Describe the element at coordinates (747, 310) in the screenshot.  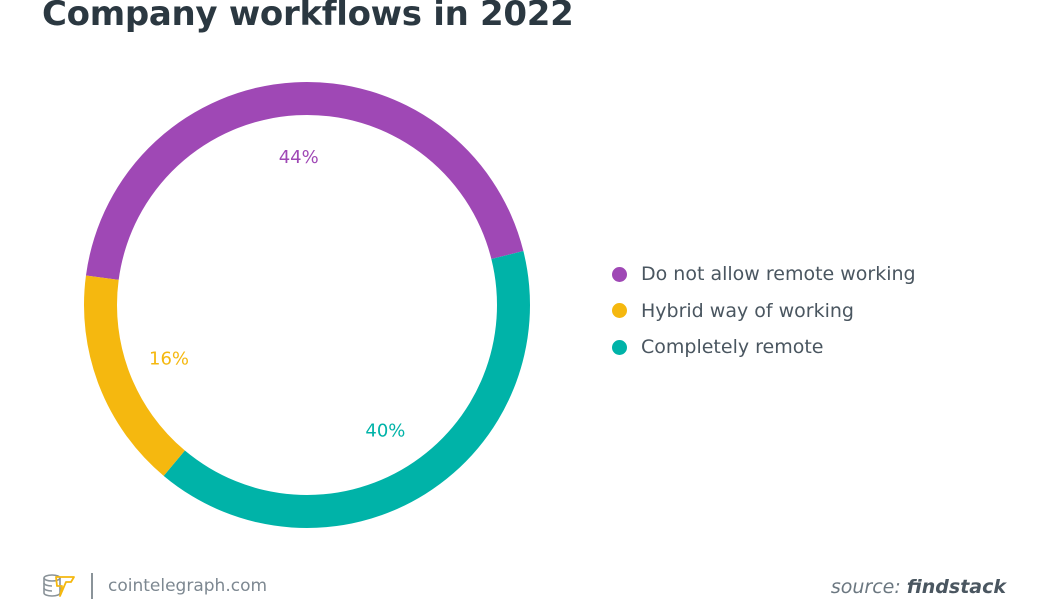
I see `legend-label: Hybrid way of working` at that location.